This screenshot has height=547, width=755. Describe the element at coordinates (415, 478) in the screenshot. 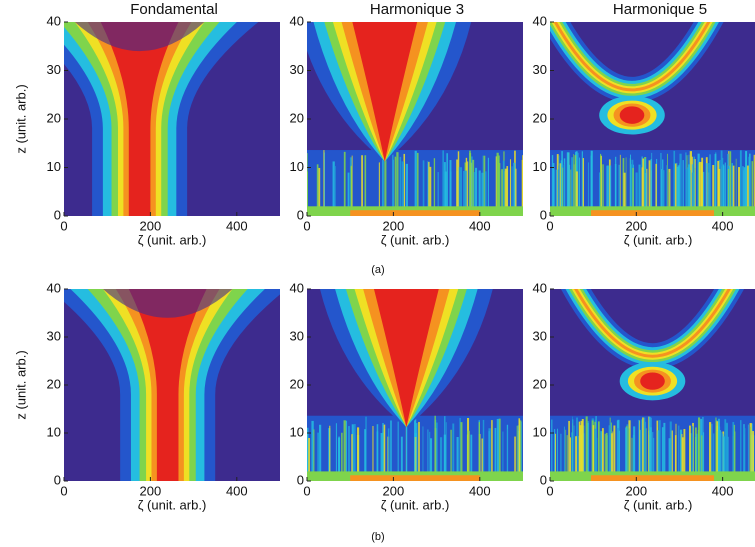

I see `heat-floor` at that location.